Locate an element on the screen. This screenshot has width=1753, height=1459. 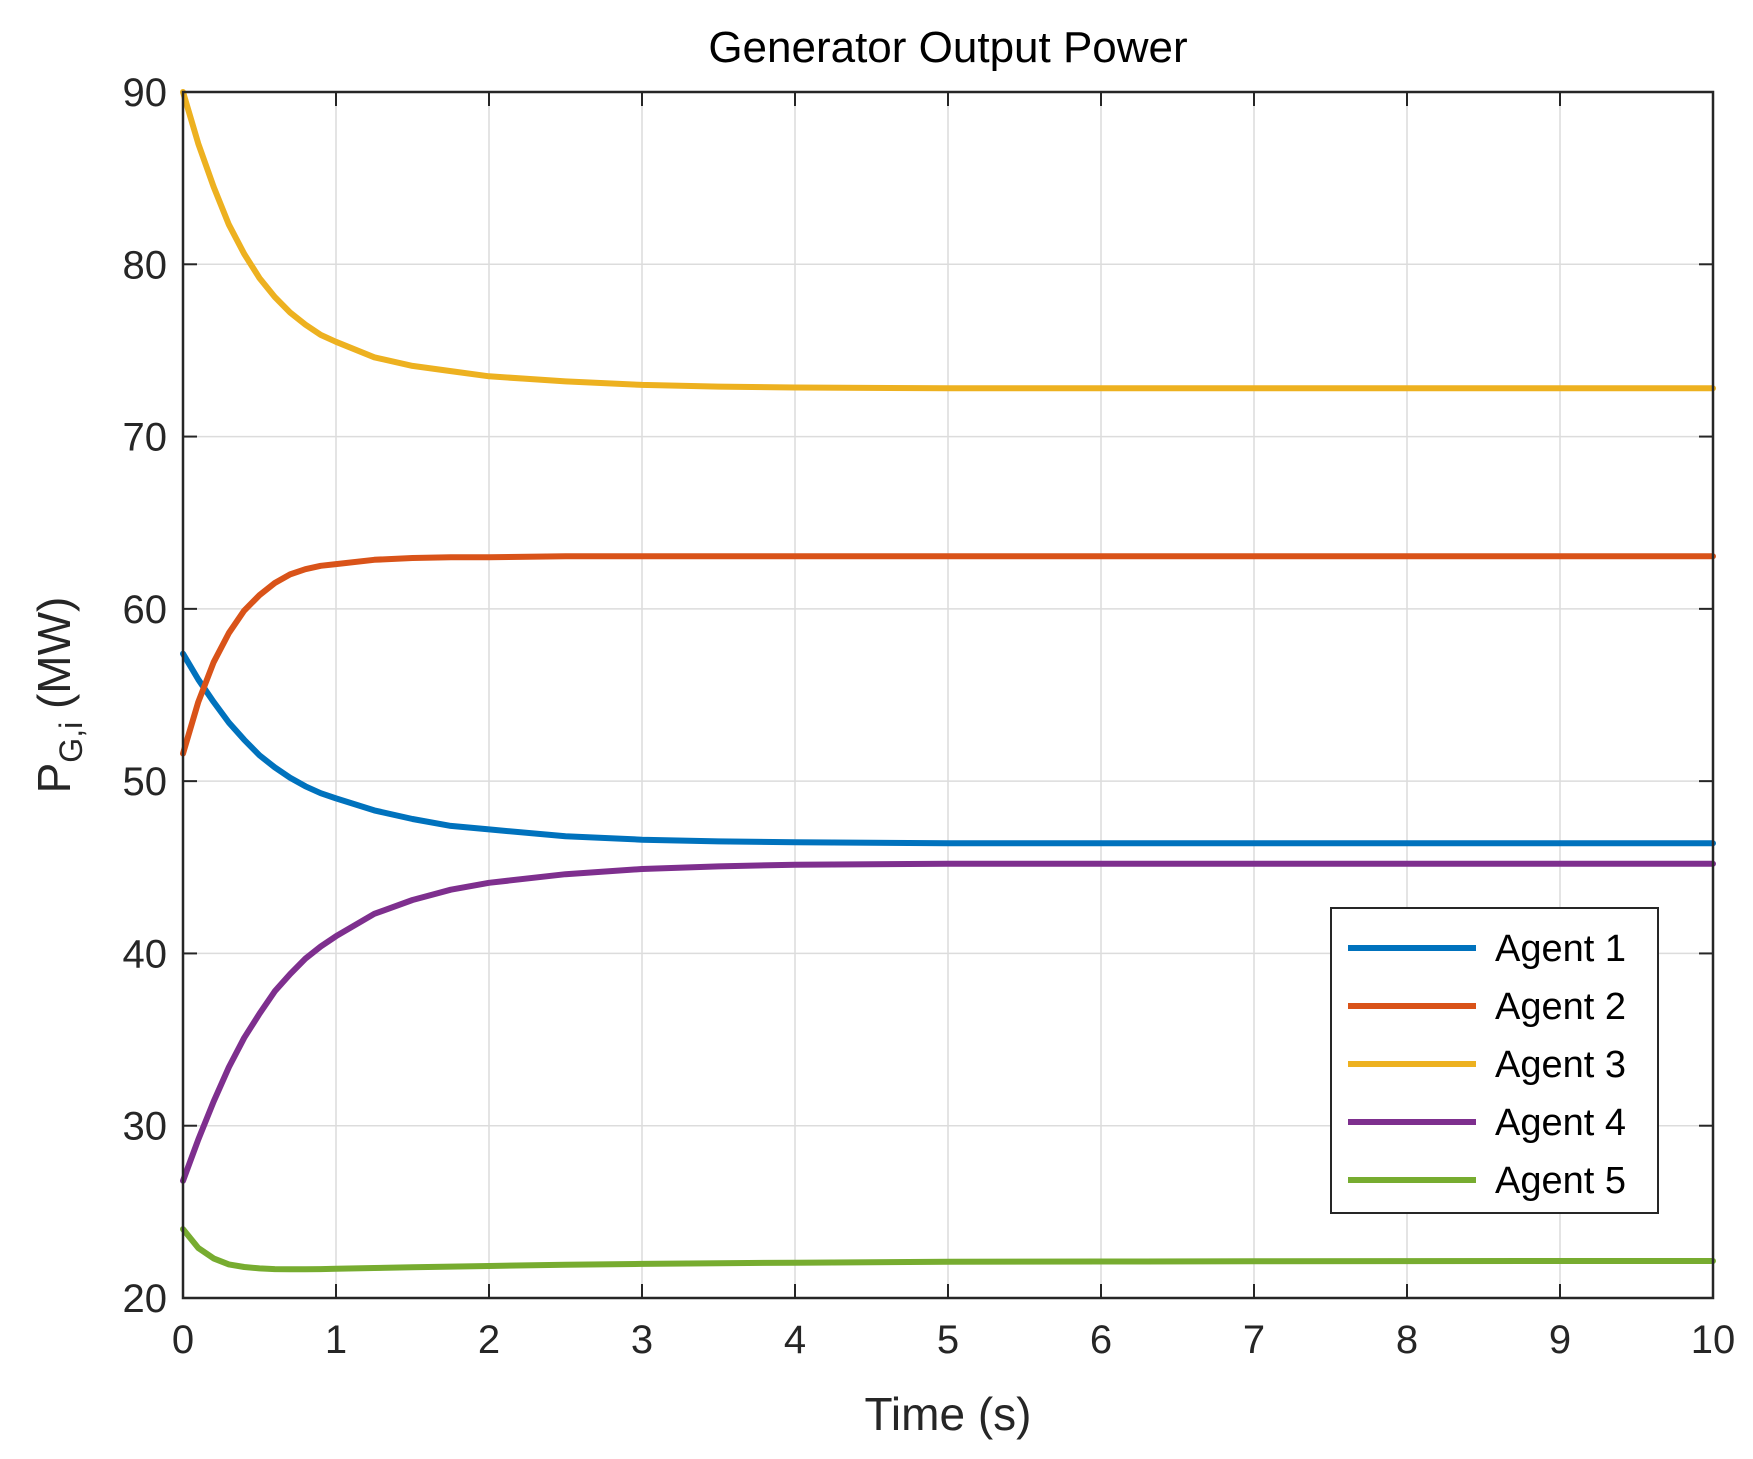
y-tick-label: 70 is located at coordinates (145, 438).